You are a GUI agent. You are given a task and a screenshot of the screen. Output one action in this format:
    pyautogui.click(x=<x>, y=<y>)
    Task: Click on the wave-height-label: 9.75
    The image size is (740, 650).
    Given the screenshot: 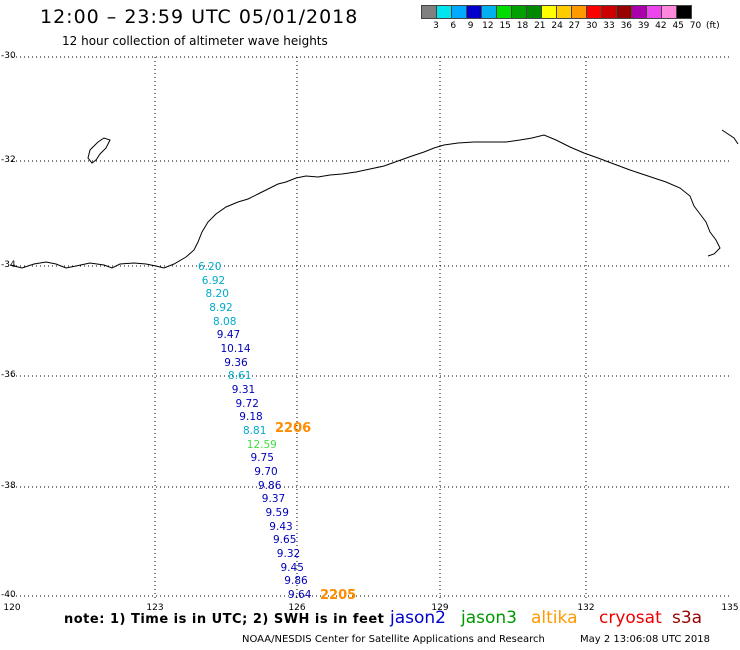 What is the action you would take?
    pyautogui.click(x=262, y=458)
    